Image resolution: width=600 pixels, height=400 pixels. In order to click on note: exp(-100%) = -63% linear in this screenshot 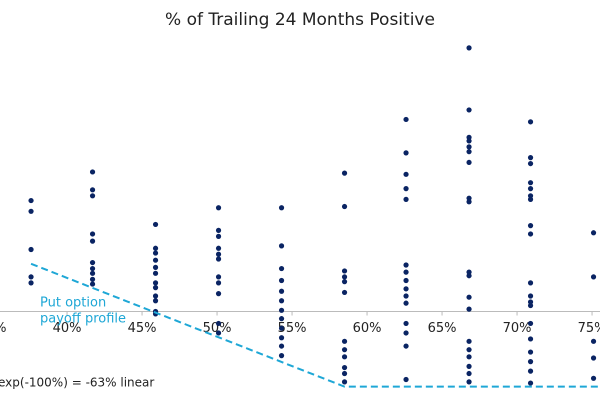, I will do `click(77, 383)`.